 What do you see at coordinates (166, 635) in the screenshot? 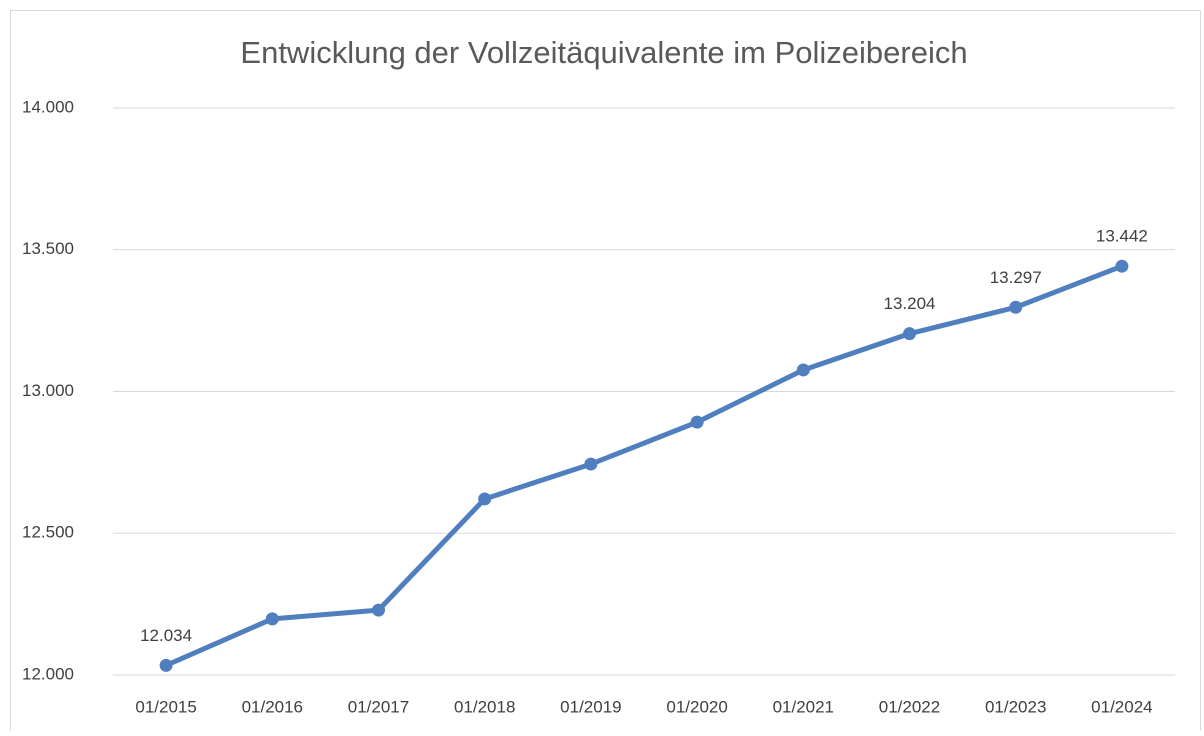
I see `data-label: 12.034` at bounding box center [166, 635].